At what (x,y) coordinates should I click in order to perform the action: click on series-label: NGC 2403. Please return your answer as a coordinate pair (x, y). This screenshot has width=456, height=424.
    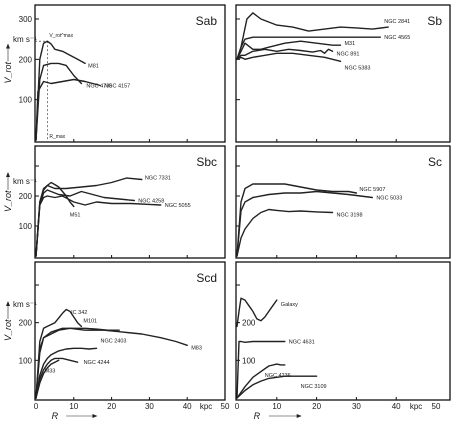
    Looking at the image, I should click on (113, 341).